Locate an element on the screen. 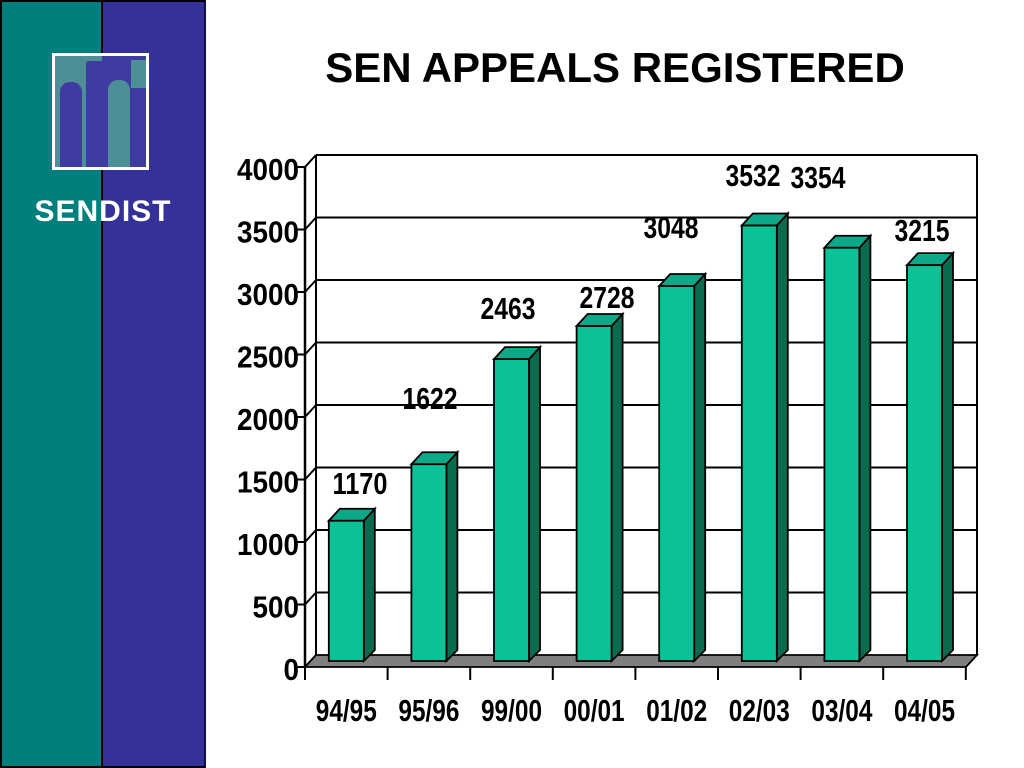 The image size is (1024, 768). y-tick-label: 500 is located at coordinates (276, 607).